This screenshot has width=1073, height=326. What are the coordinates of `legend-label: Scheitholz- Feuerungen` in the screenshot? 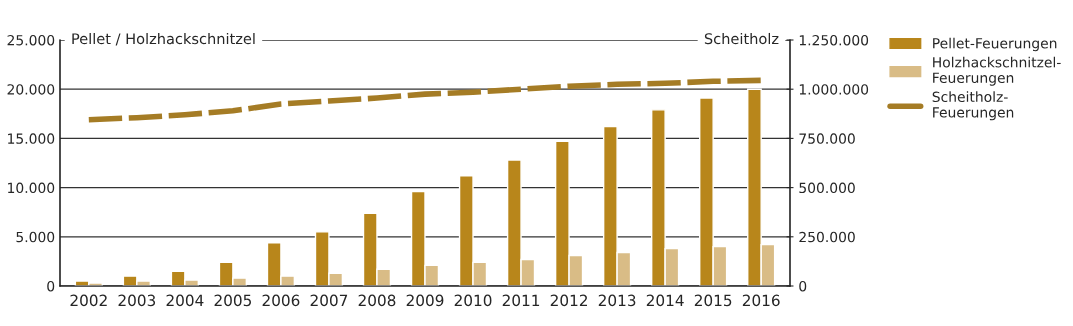 It's located at (973, 106).